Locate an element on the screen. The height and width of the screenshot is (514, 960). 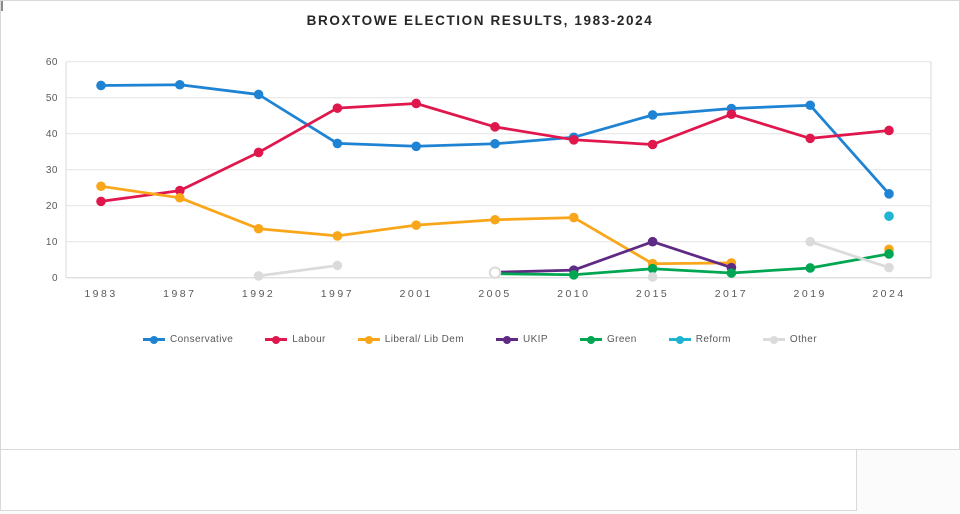
legend-item-ukip: UKIP is located at coordinates (521, 339).